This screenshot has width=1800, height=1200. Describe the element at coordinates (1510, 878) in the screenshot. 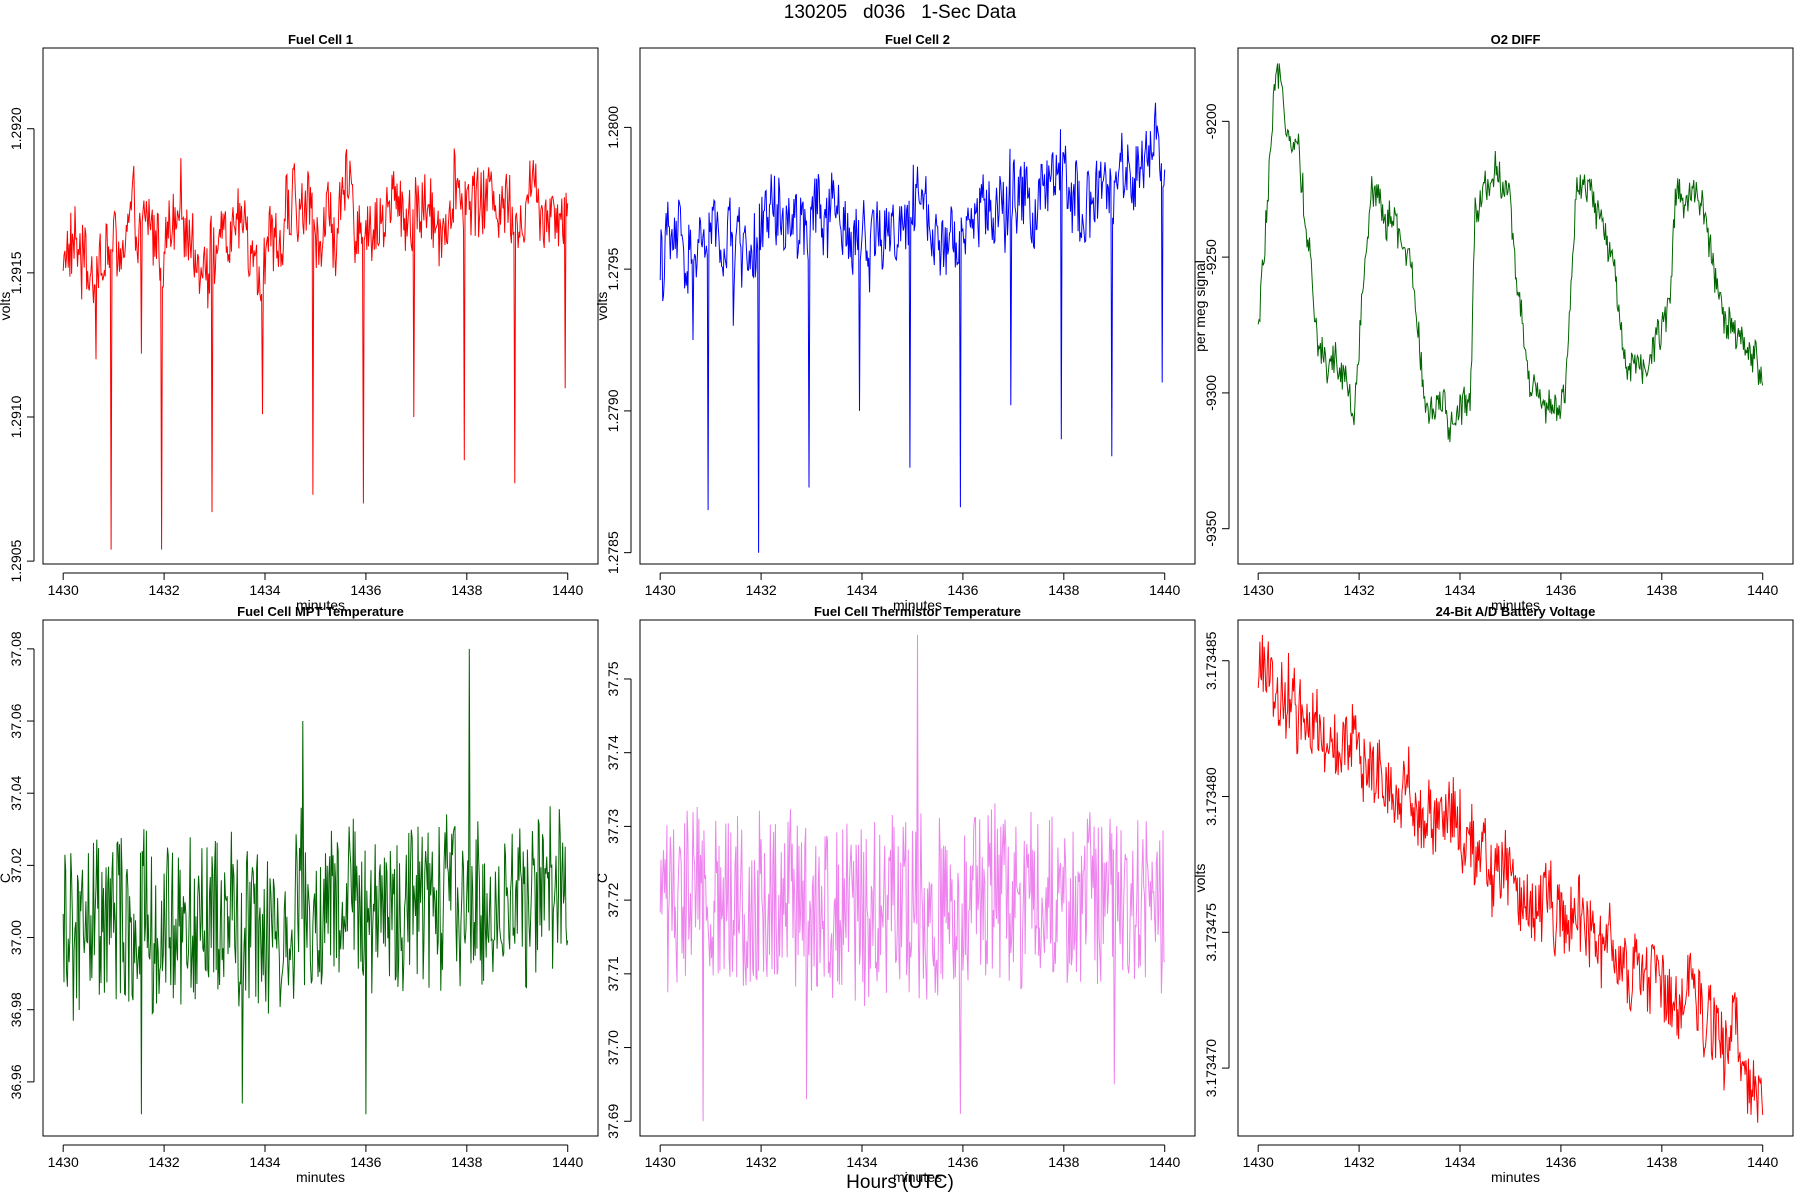

I see `series-line-24-bit-a-d-battery-voltage` at that location.